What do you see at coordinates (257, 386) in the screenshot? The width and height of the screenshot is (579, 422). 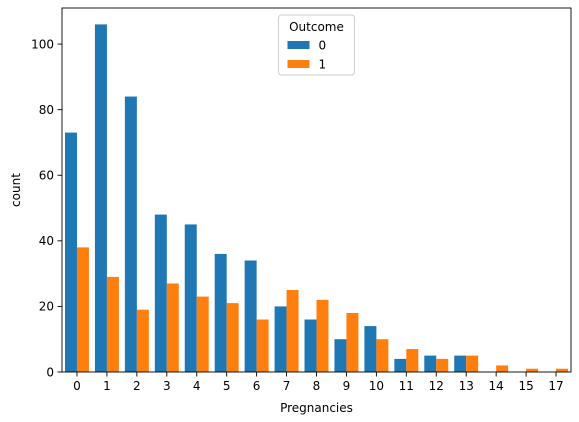 I see `x-tick-label: 6` at bounding box center [257, 386].